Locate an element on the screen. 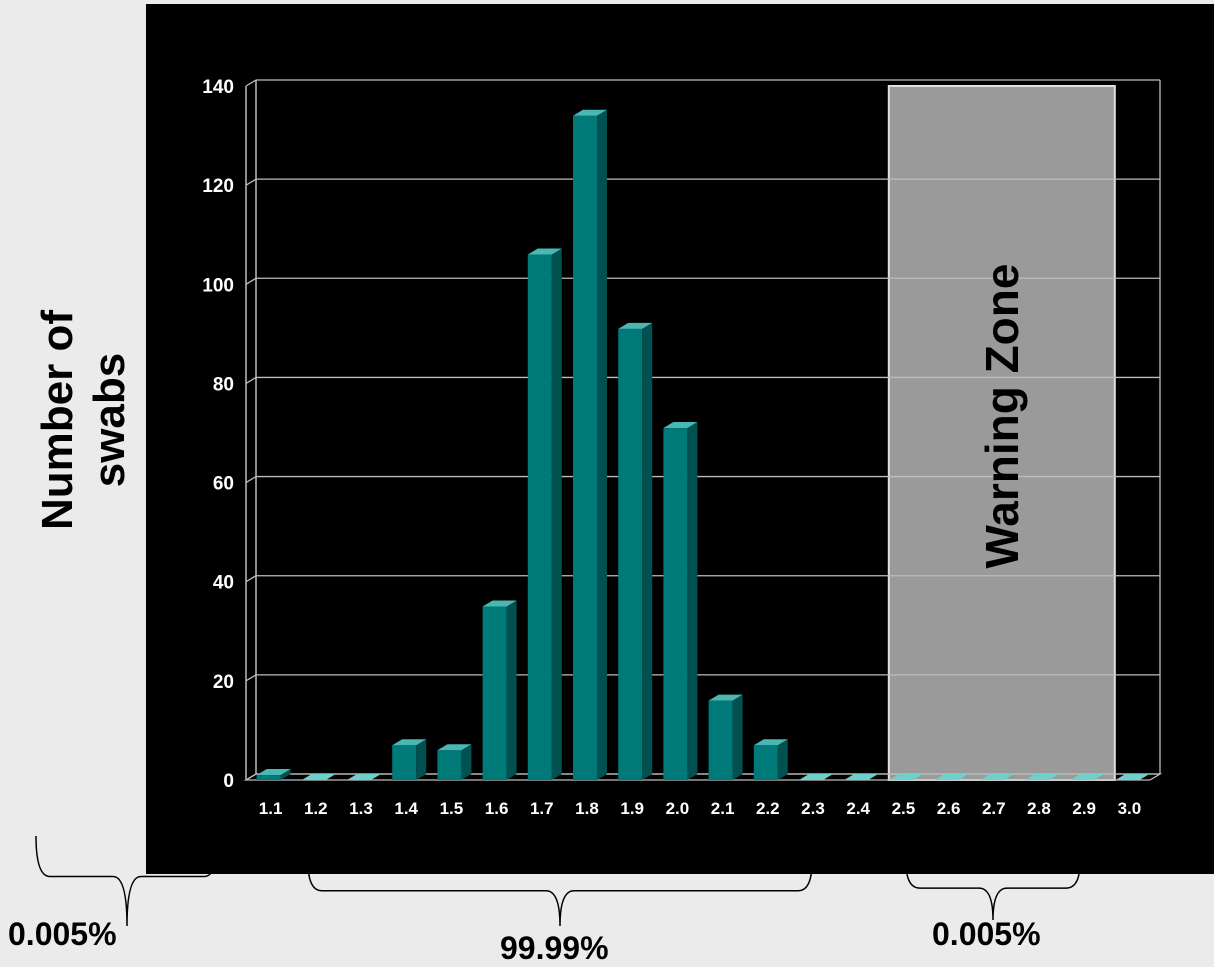 This screenshot has height=967, width=1214. bar-1.2 is located at coordinates (318, 777).